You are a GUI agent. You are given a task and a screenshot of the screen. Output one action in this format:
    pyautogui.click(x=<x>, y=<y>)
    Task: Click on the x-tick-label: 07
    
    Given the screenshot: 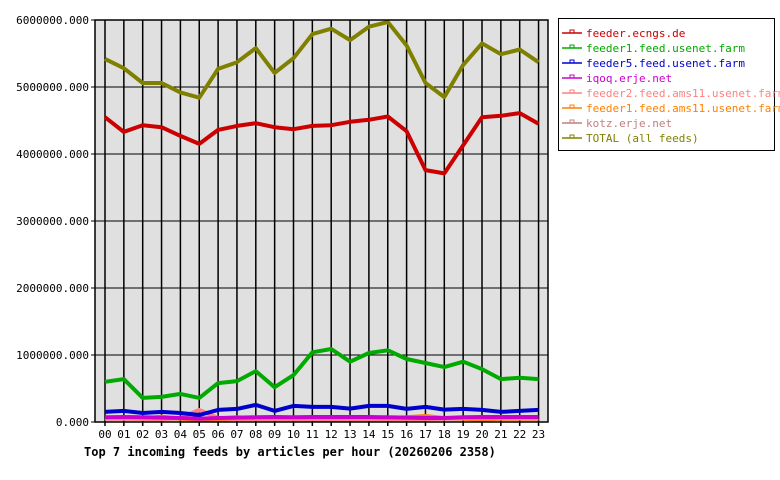 What is the action you would take?
    pyautogui.click(x=236, y=434)
    